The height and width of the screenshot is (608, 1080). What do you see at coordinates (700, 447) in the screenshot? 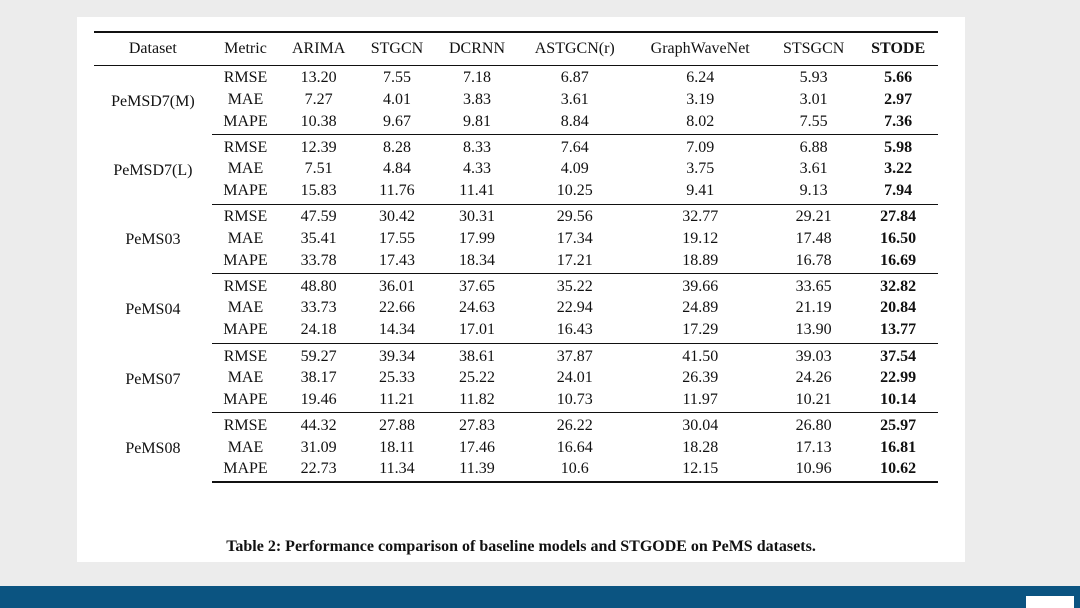
I see `value-cell: 18.28` at bounding box center [700, 447].